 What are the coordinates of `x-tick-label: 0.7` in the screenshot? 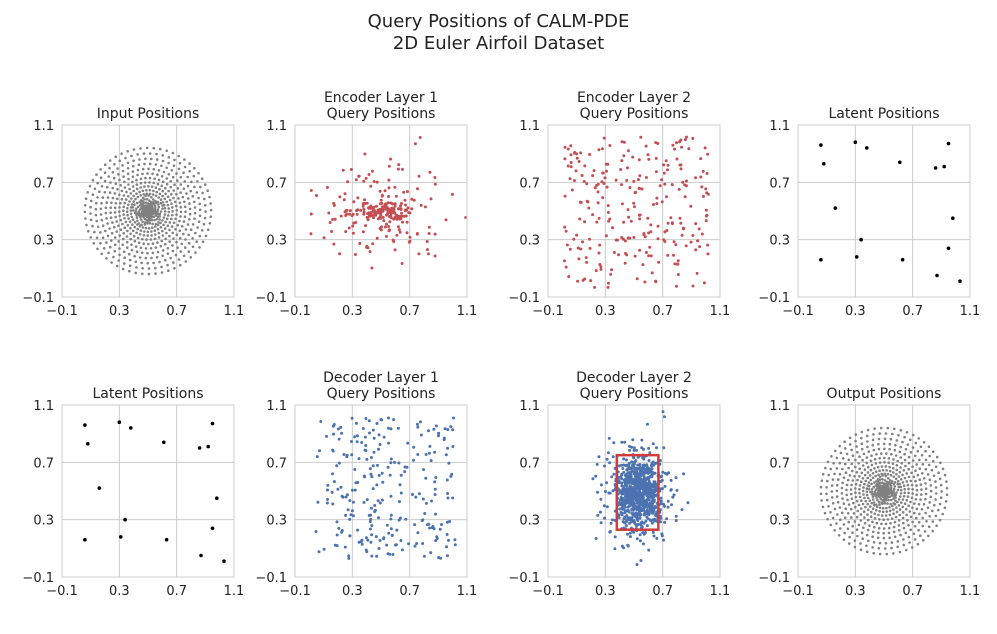 It's located at (912, 591).